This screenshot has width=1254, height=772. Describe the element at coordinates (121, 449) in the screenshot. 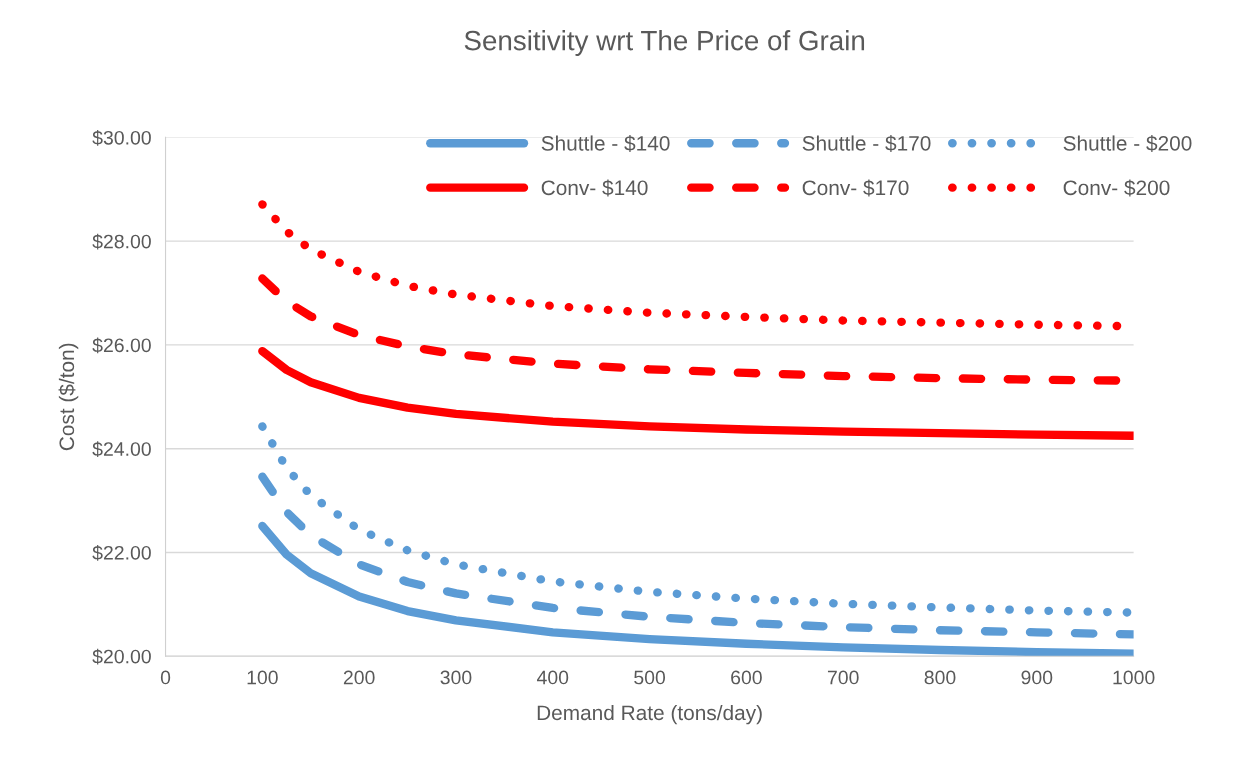

I see `y-tick-label: $24.00` at that location.